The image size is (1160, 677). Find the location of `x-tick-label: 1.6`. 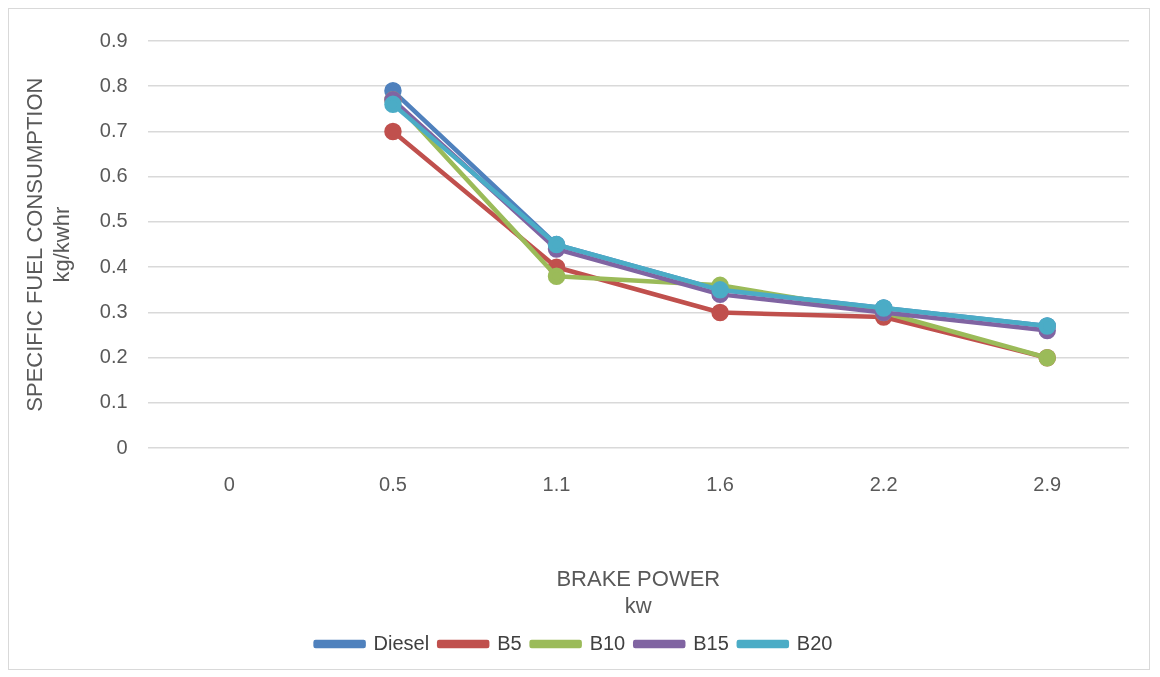

x-tick-label: 1.6 is located at coordinates (720, 483).